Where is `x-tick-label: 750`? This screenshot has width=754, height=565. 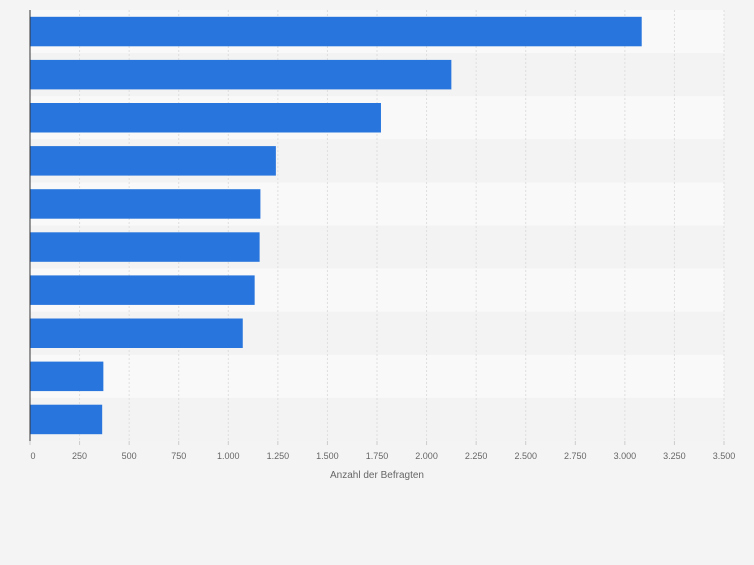 x-tick-label: 750 is located at coordinates (178, 456).